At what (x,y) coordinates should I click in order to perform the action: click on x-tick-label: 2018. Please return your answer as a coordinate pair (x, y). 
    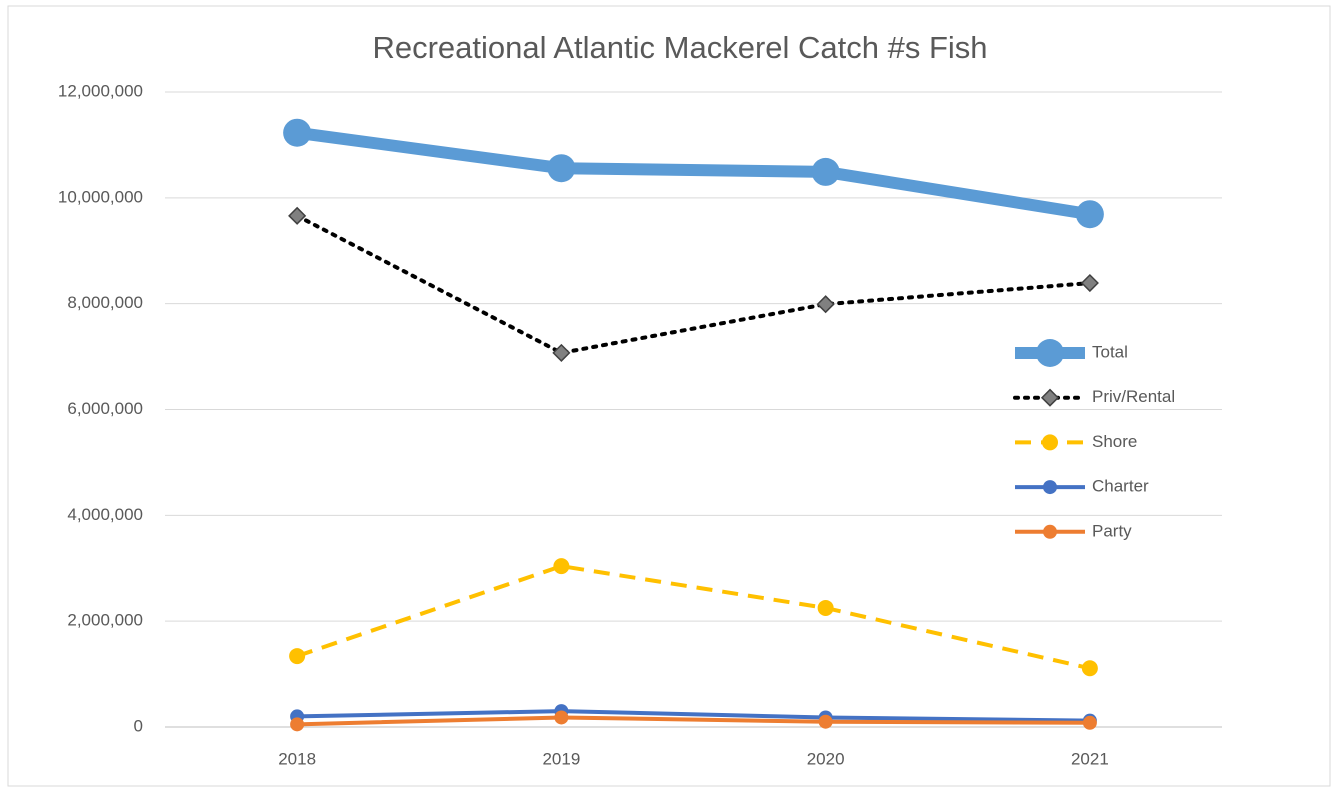
    Looking at the image, I should click on (297, 758).